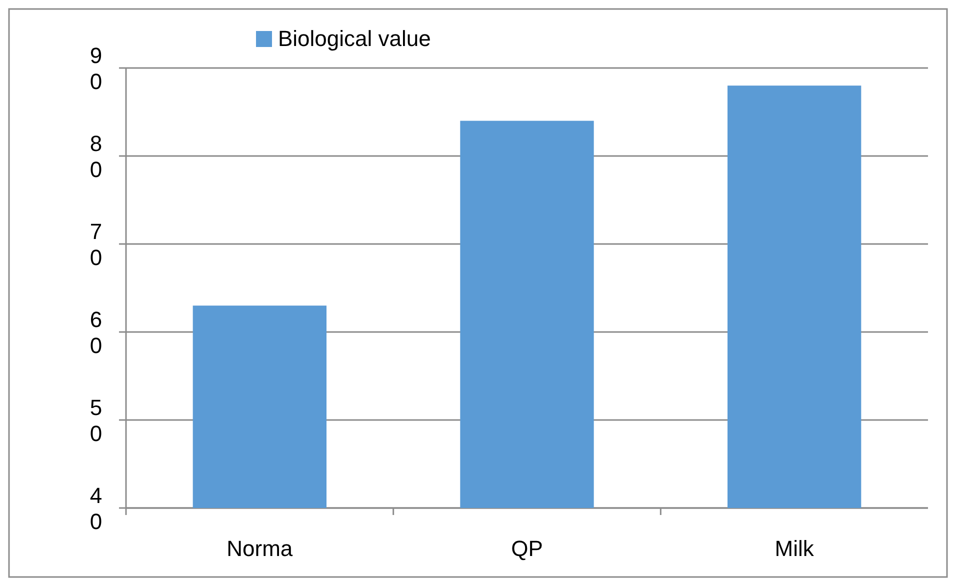 This screenshot has width=956, height=586. I want to click on x-tick-label: Milk, so click(794, 548).